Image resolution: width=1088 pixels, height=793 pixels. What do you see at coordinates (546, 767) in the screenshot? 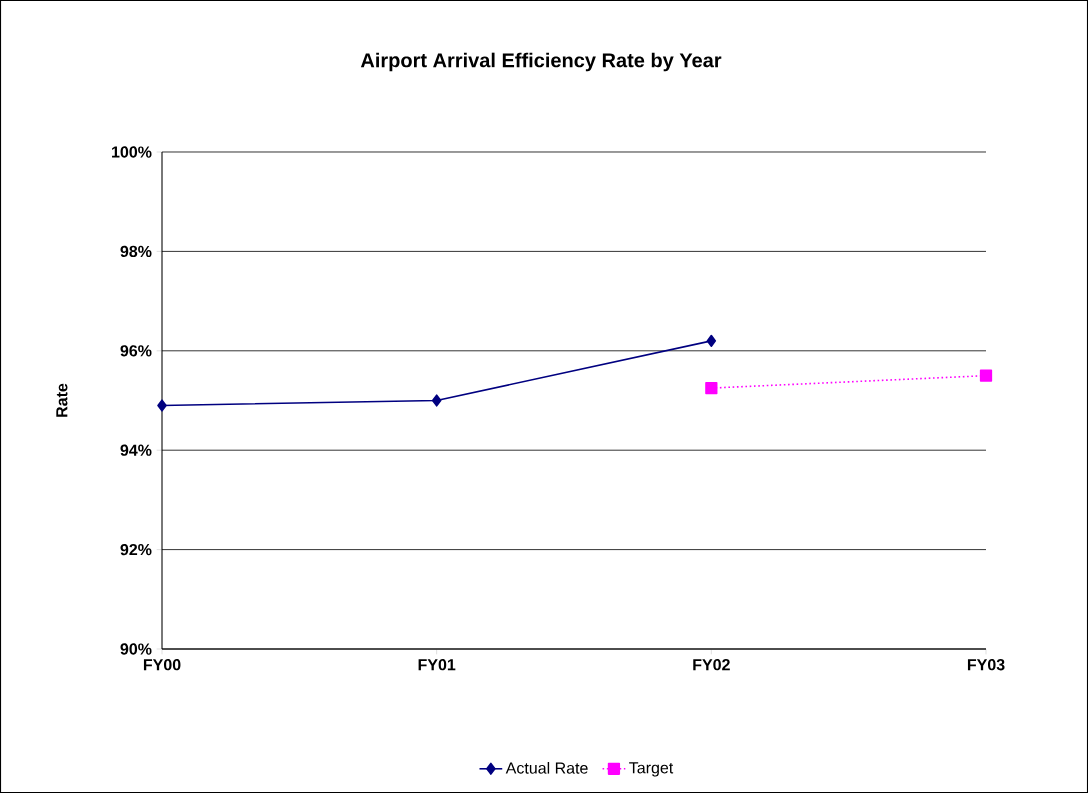
I see `legend-label: Actual Rate` at bounding box center [546, 767].